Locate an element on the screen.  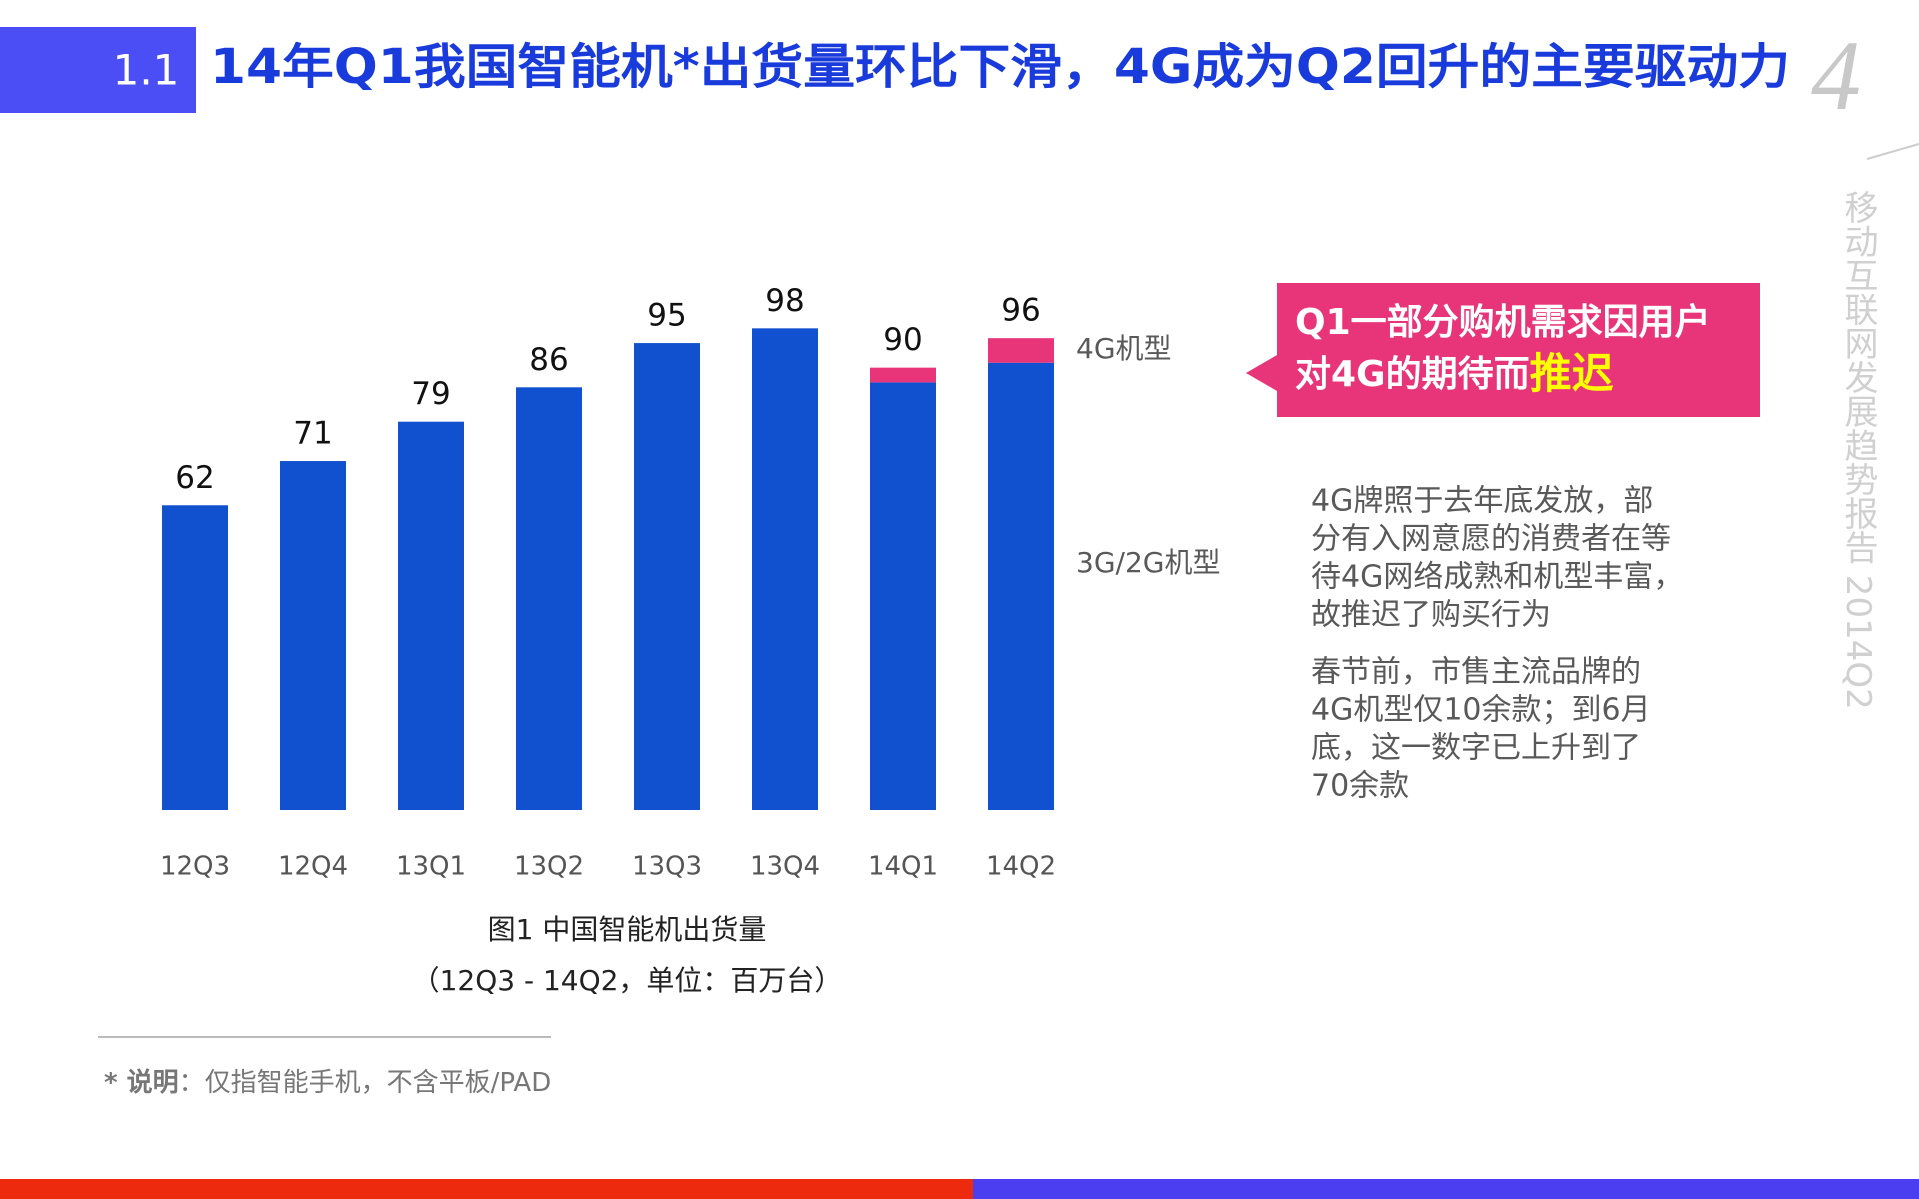
callout-line: 对4G的期待而推迟 is located at coordinates (1454, 373).